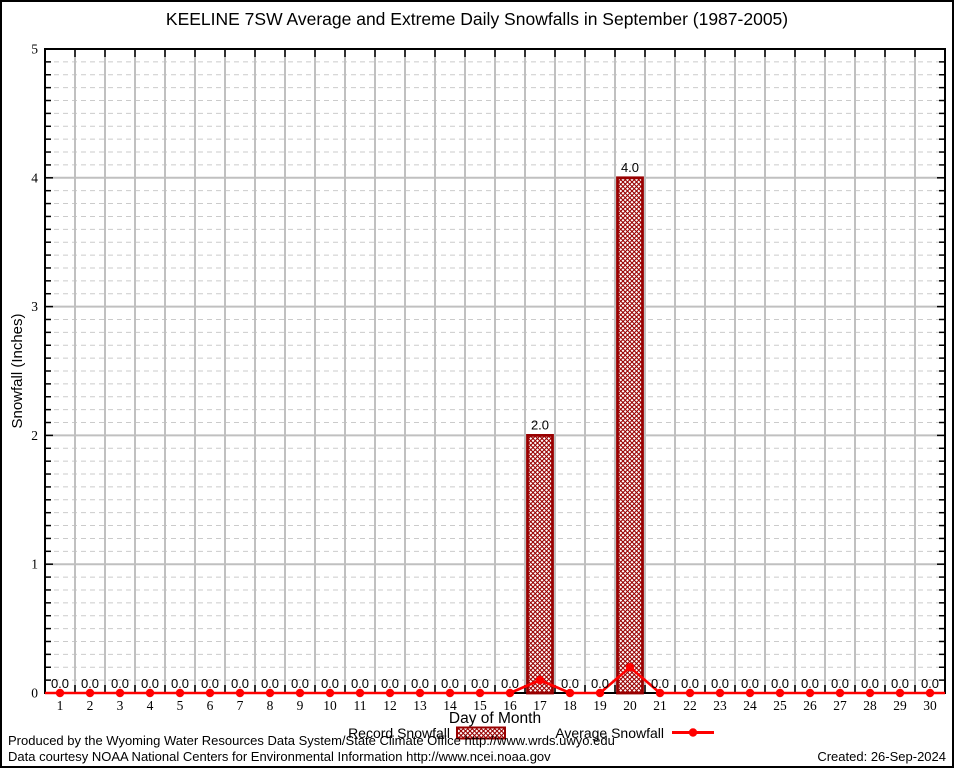 This screenshot has height=768, width=954. What do you see at coordinates (570, 705) in the screenshot?
I see `x-tick-label-18: 18` at bounding box center [570, 705].